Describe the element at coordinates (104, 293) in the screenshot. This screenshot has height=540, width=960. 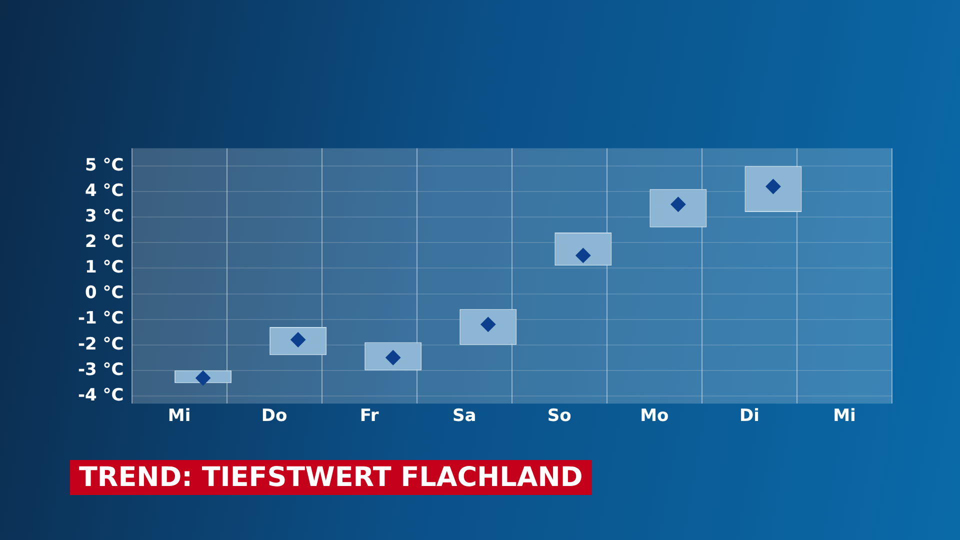
I see `y-tick-label: 0 °C` at that location.